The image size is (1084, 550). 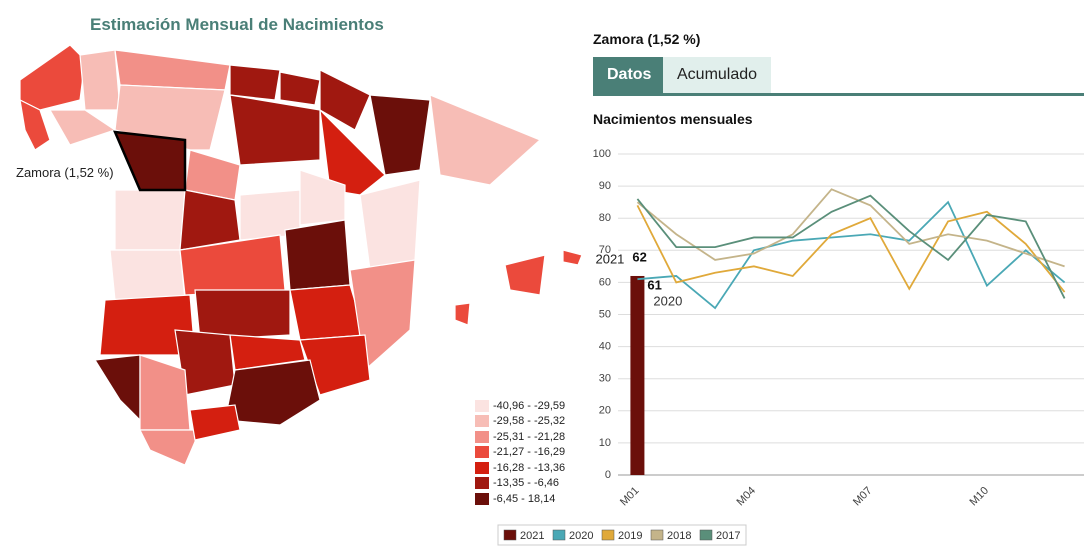 What do you see at coordinates (979, 497) in the screenshot?
I see `x-tick-label: M10` at bounding box center [979, 497].